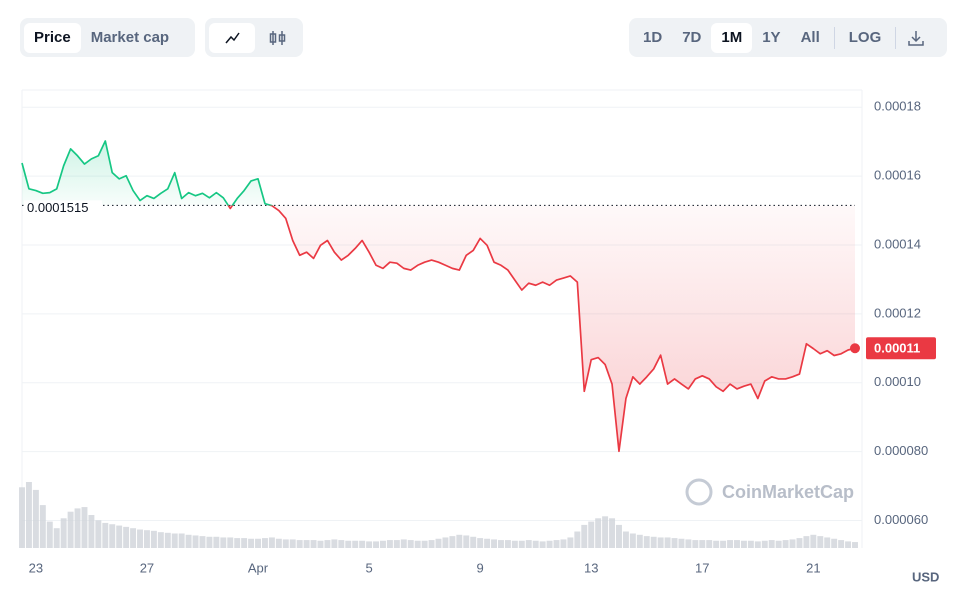  Describe the element at coordinates (368, 567) in the screenshot. I see `x-tick-label: 5` at that location.